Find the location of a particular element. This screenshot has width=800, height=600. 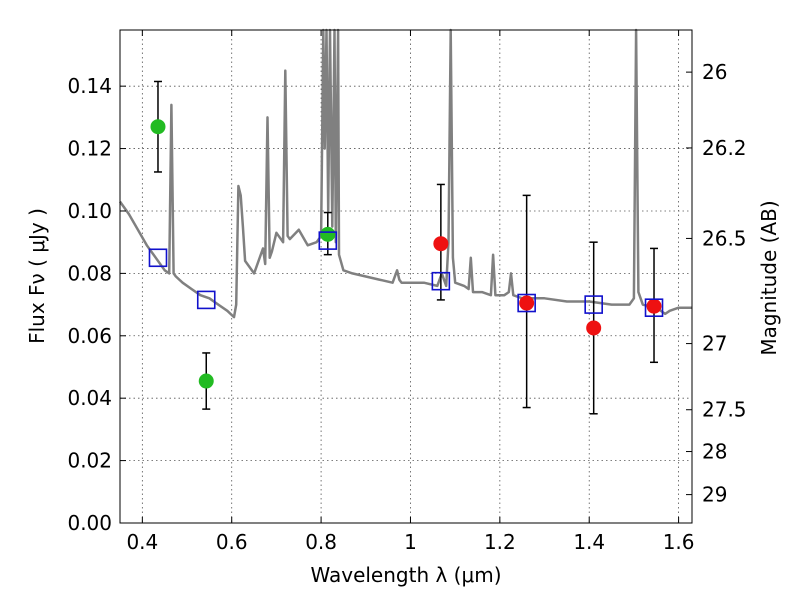

x-tick-label: 1.6 is located at coordinates (679, 542).